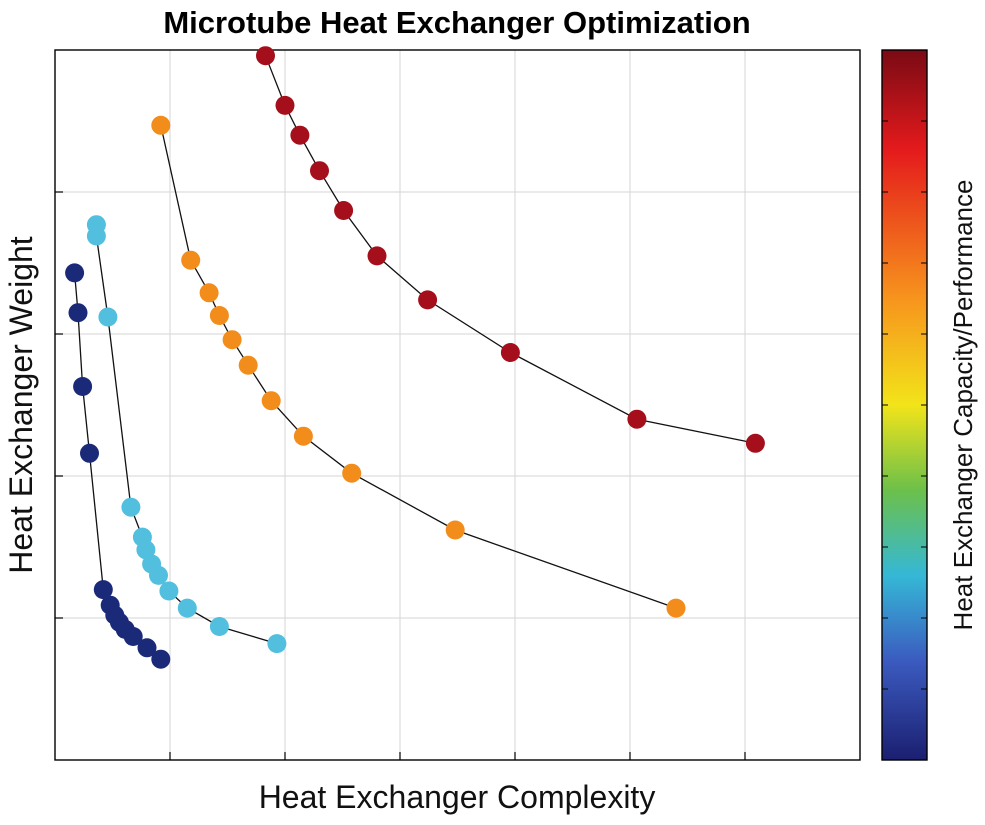 Image resolution: width=985 pixels, height=825 pixels. I want to click on colorbar-label: Heat Exchanger Capacity/Performance, so click(963, 405).